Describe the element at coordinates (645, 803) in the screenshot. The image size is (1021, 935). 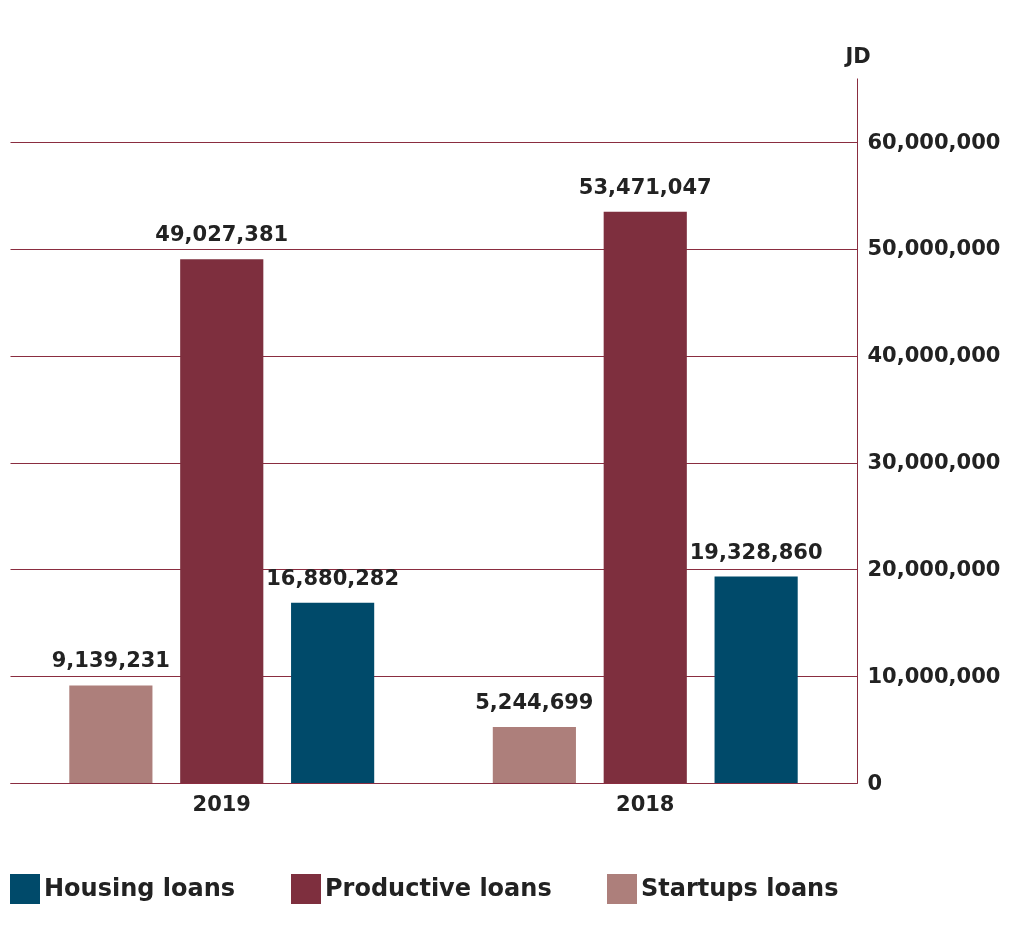
I see `x-tick-label: 2018` at that location.